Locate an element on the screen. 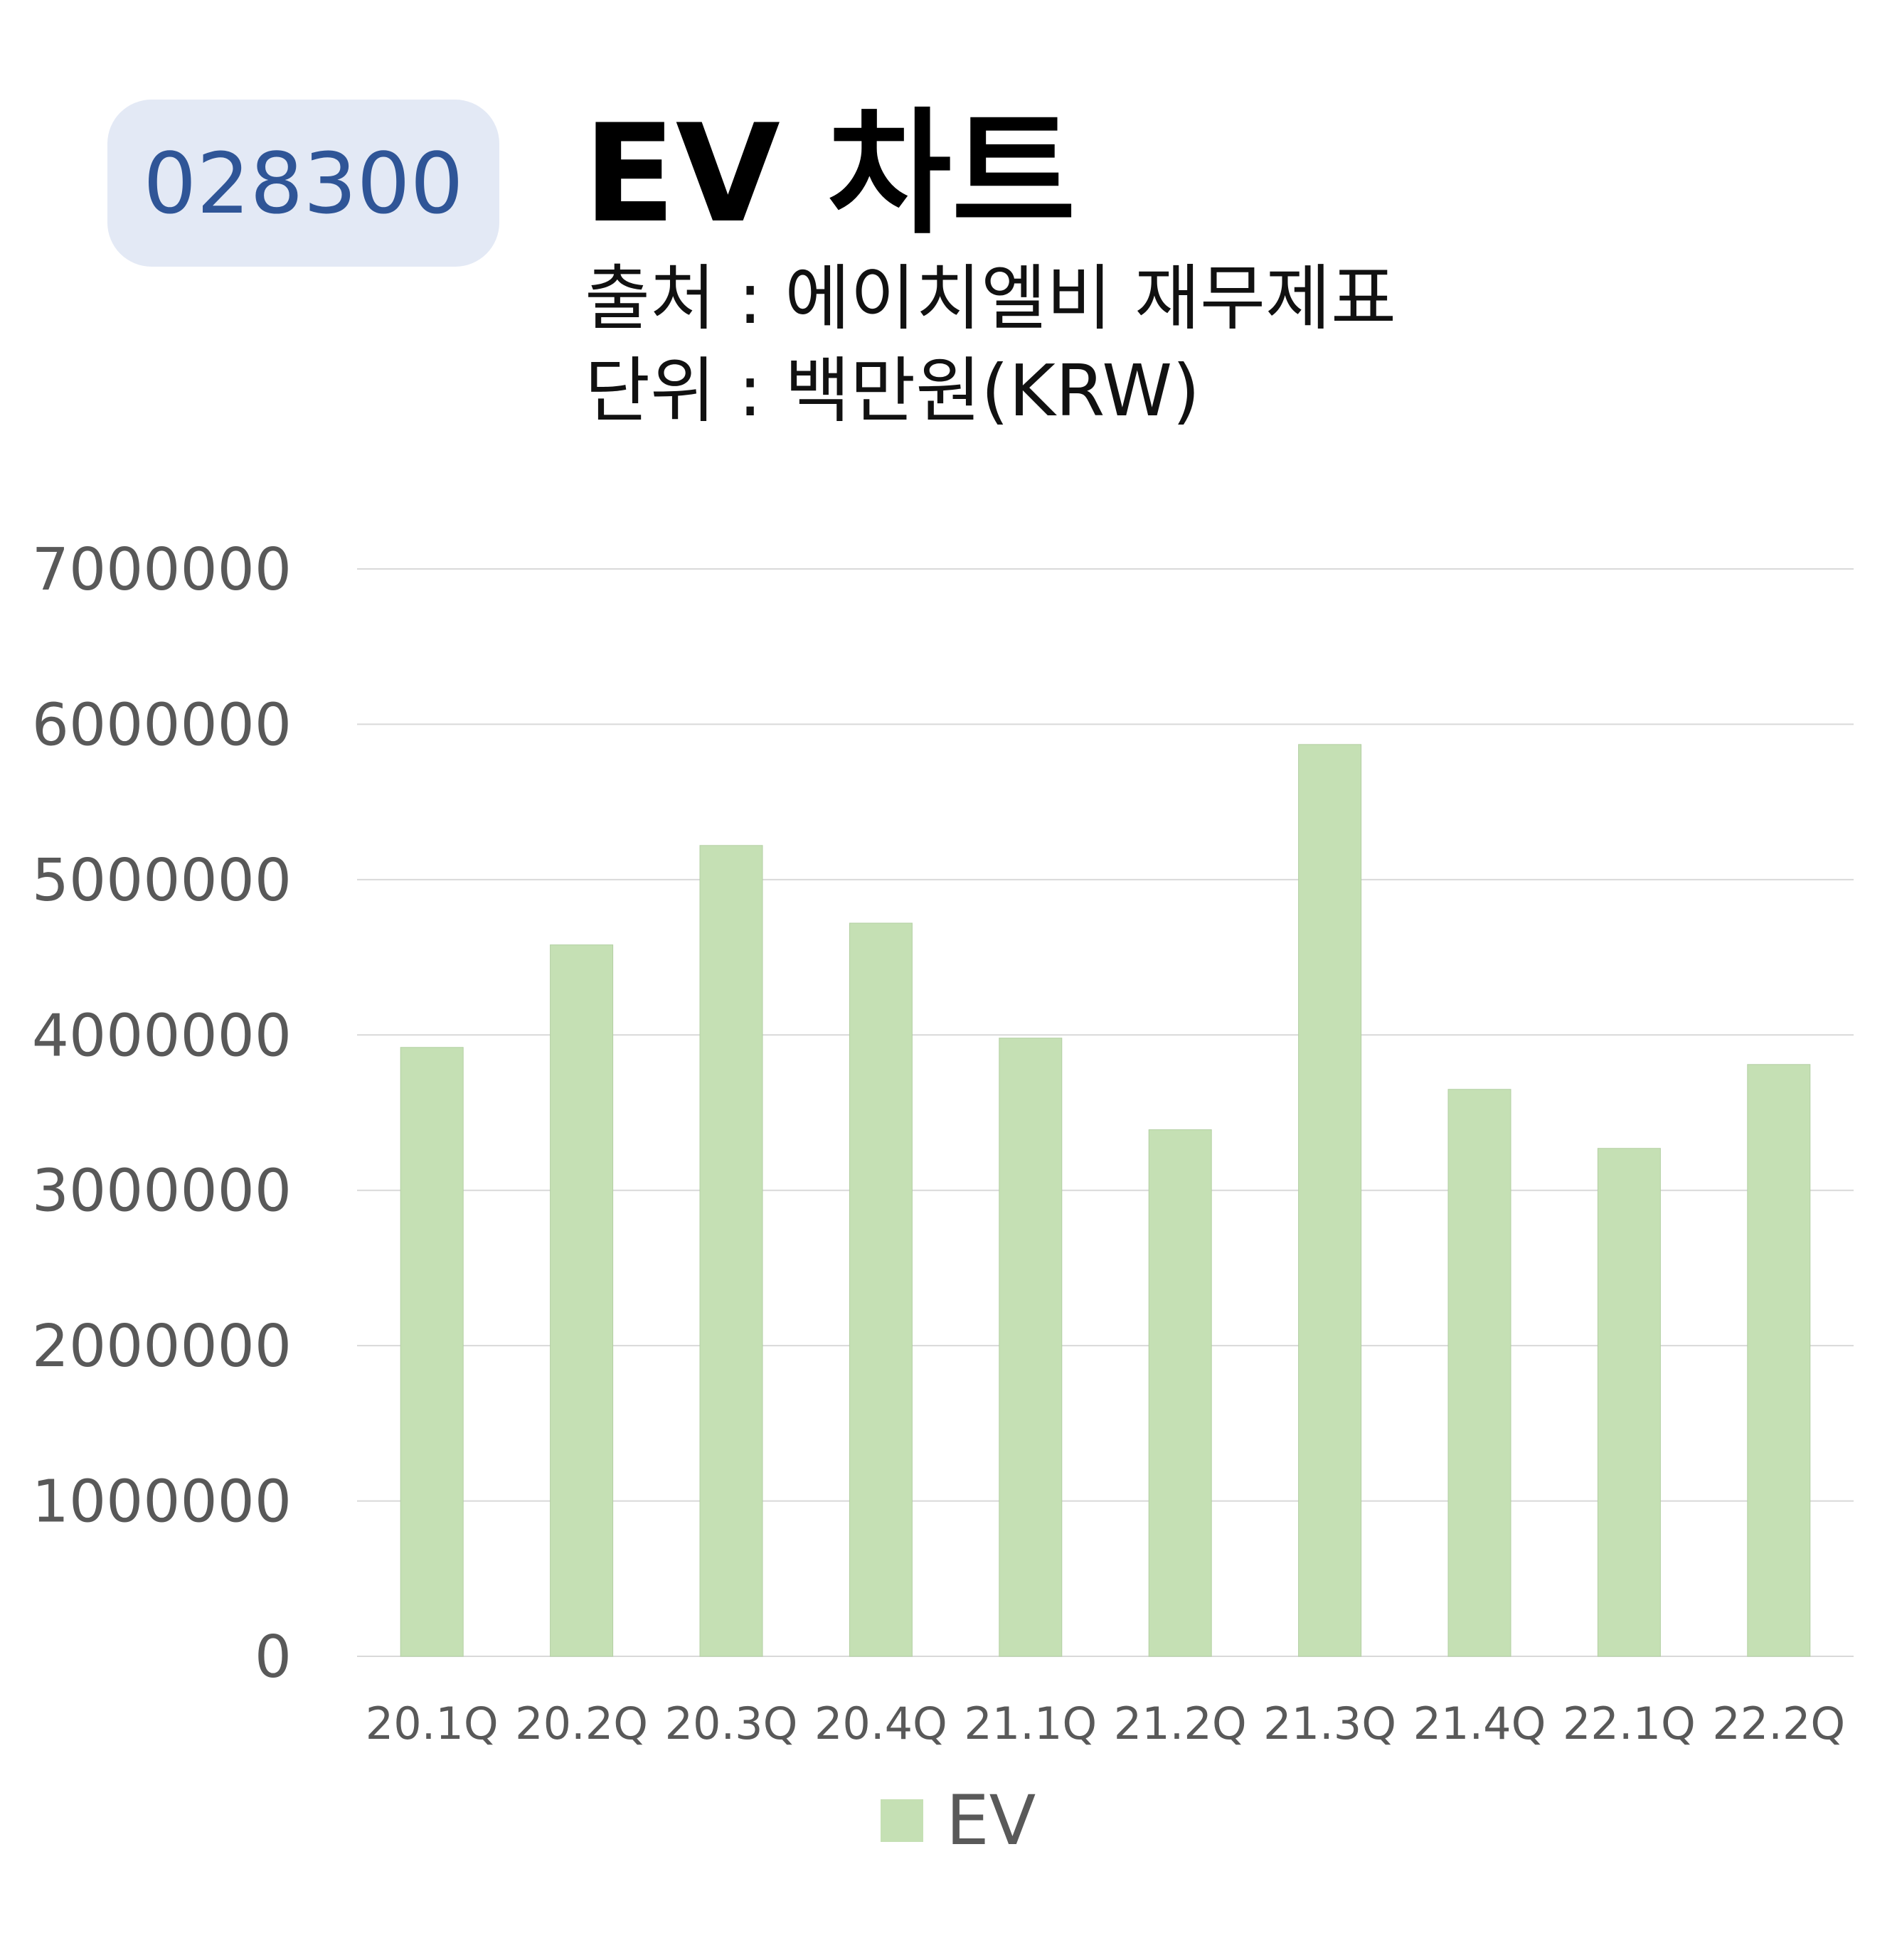  bar-20.4Q is located at coordinates (881, 1289).